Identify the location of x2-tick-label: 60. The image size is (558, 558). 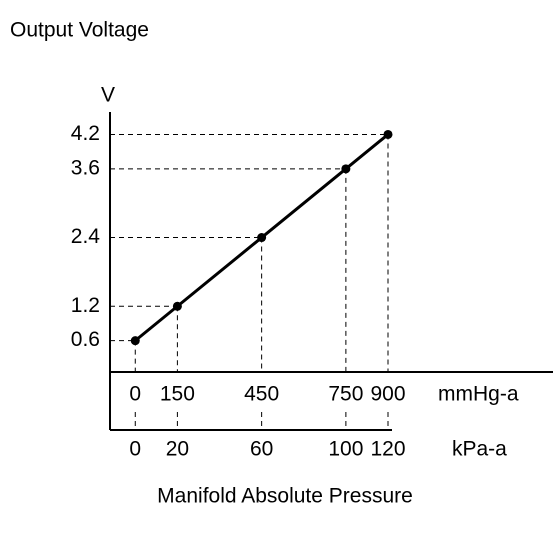
(261, 449).